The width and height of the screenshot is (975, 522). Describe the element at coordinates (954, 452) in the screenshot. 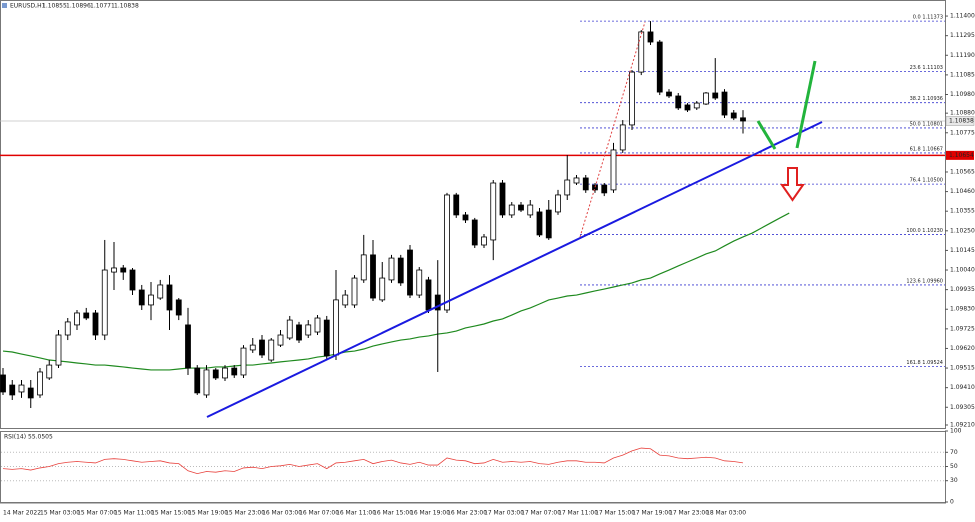

I see `rsi-tick-label: 70` at that location.